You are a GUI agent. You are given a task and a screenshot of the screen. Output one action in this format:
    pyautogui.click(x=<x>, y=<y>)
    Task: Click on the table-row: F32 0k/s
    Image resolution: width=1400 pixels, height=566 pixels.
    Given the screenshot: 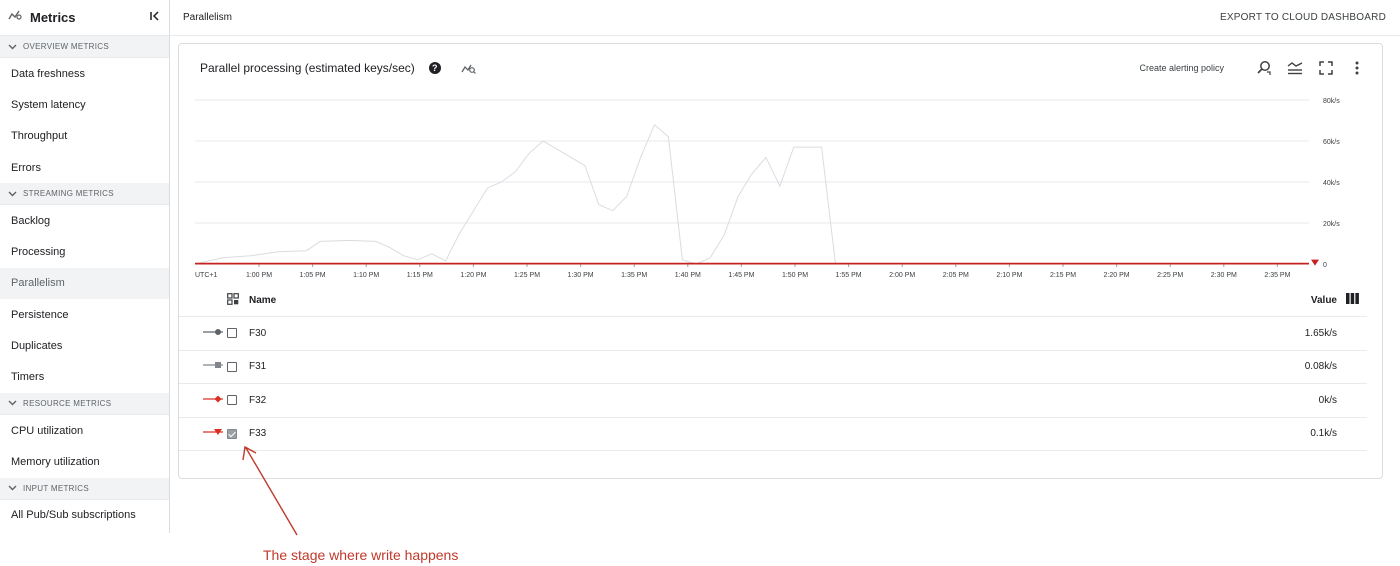 What is the action you would take?
    pyautogui.click(x=773, y=401)
    